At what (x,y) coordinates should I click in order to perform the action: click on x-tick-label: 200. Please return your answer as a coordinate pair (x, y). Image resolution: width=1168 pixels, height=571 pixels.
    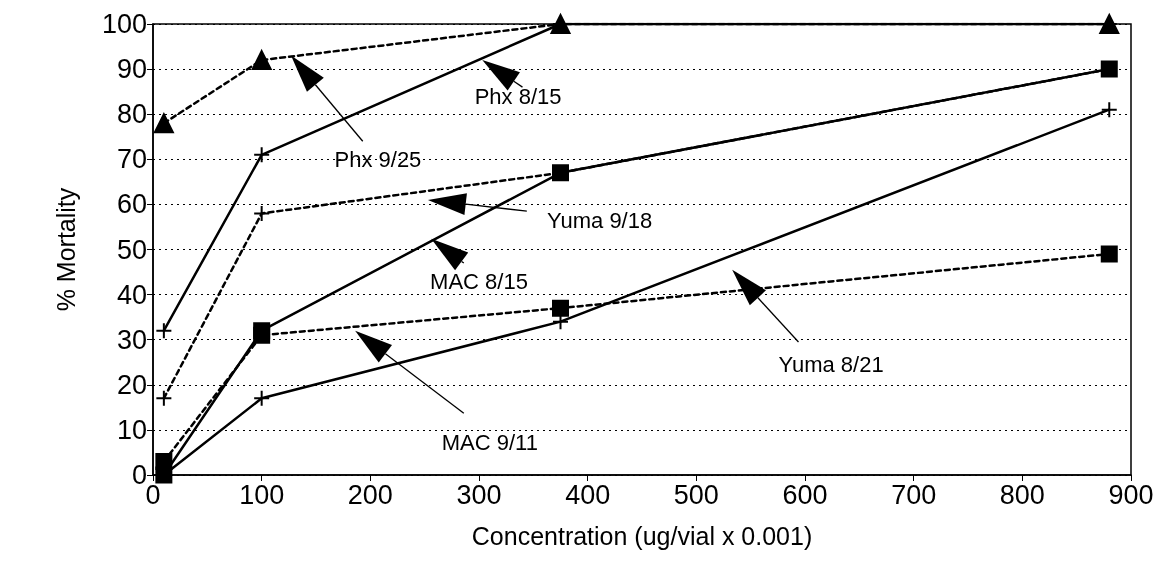
    Looking at the image, I should click on (370, 494).